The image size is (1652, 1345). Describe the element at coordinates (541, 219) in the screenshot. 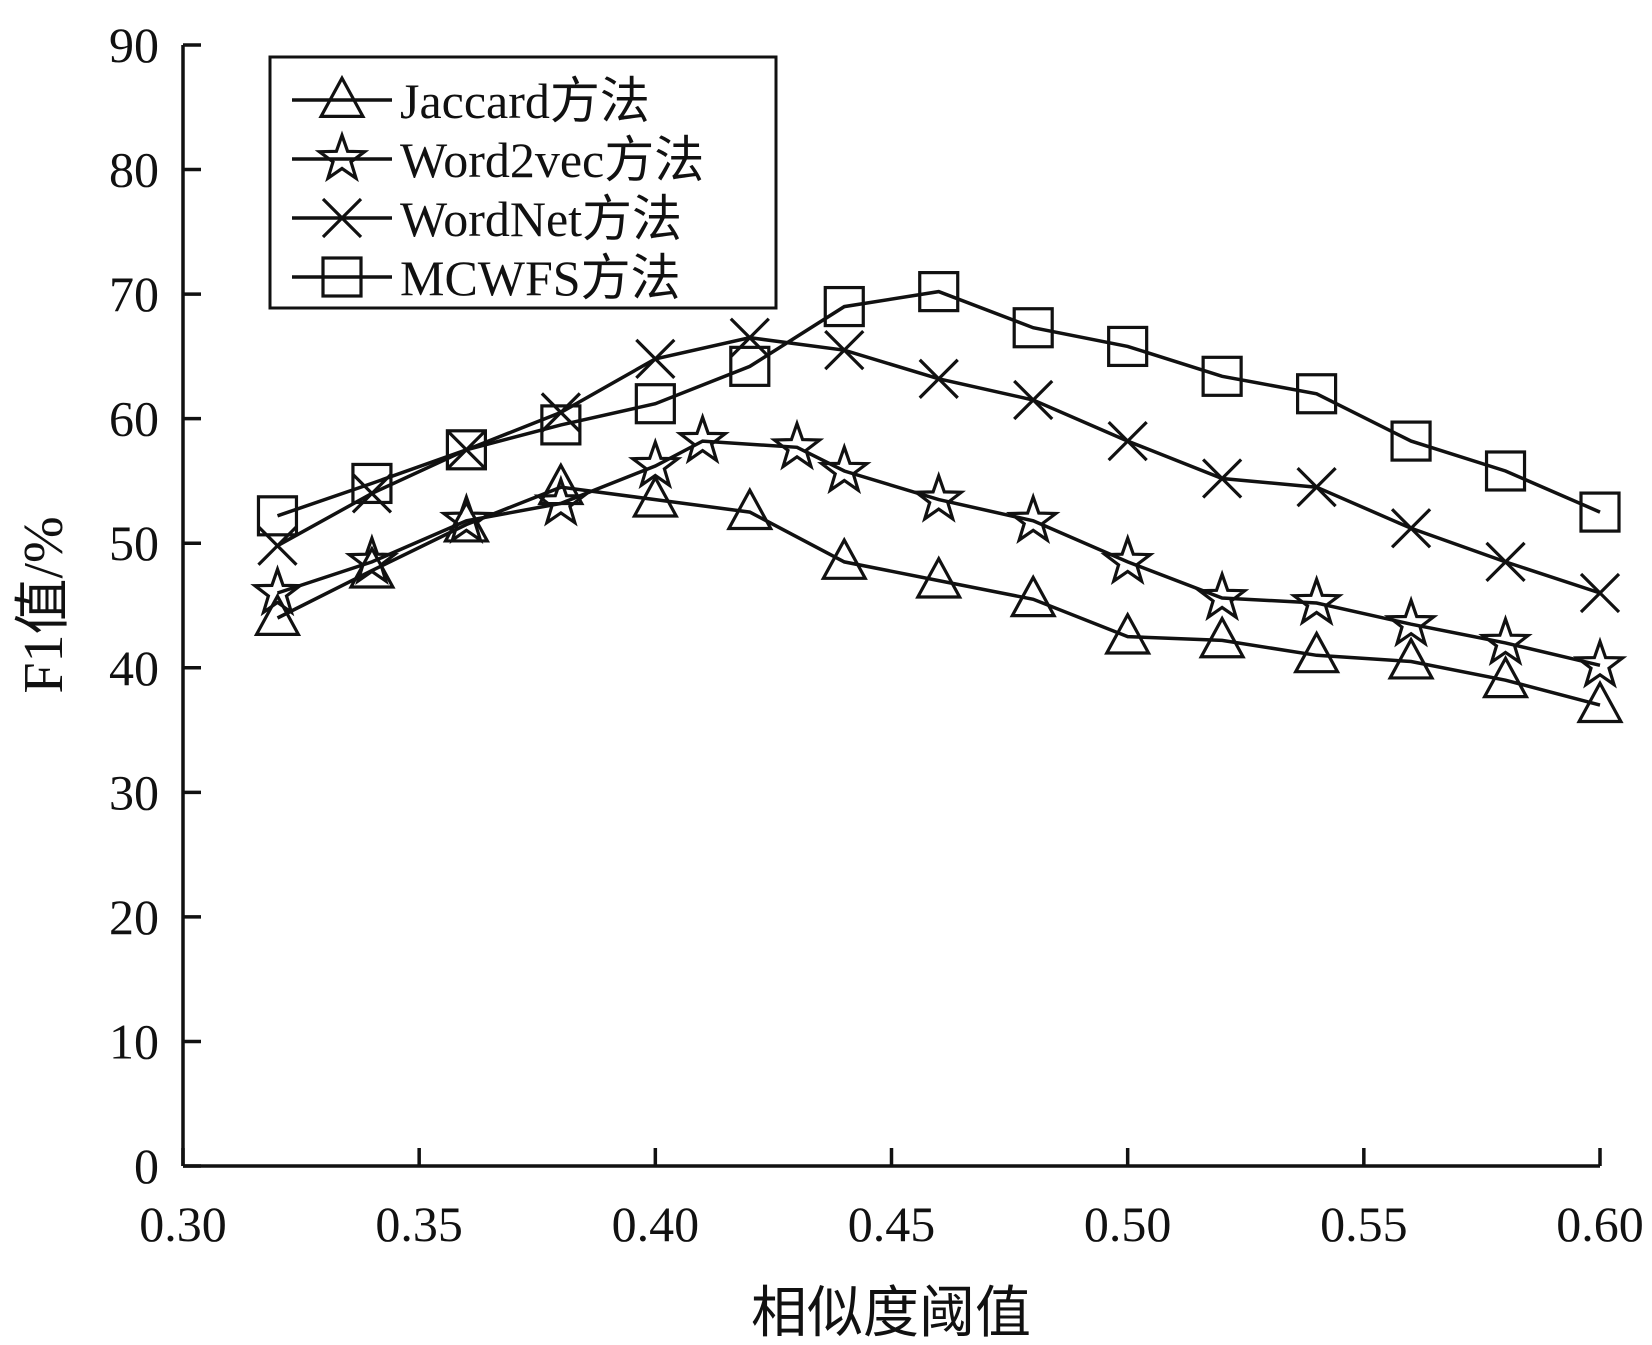

I see `legend-label: WordNet方法` at that location.